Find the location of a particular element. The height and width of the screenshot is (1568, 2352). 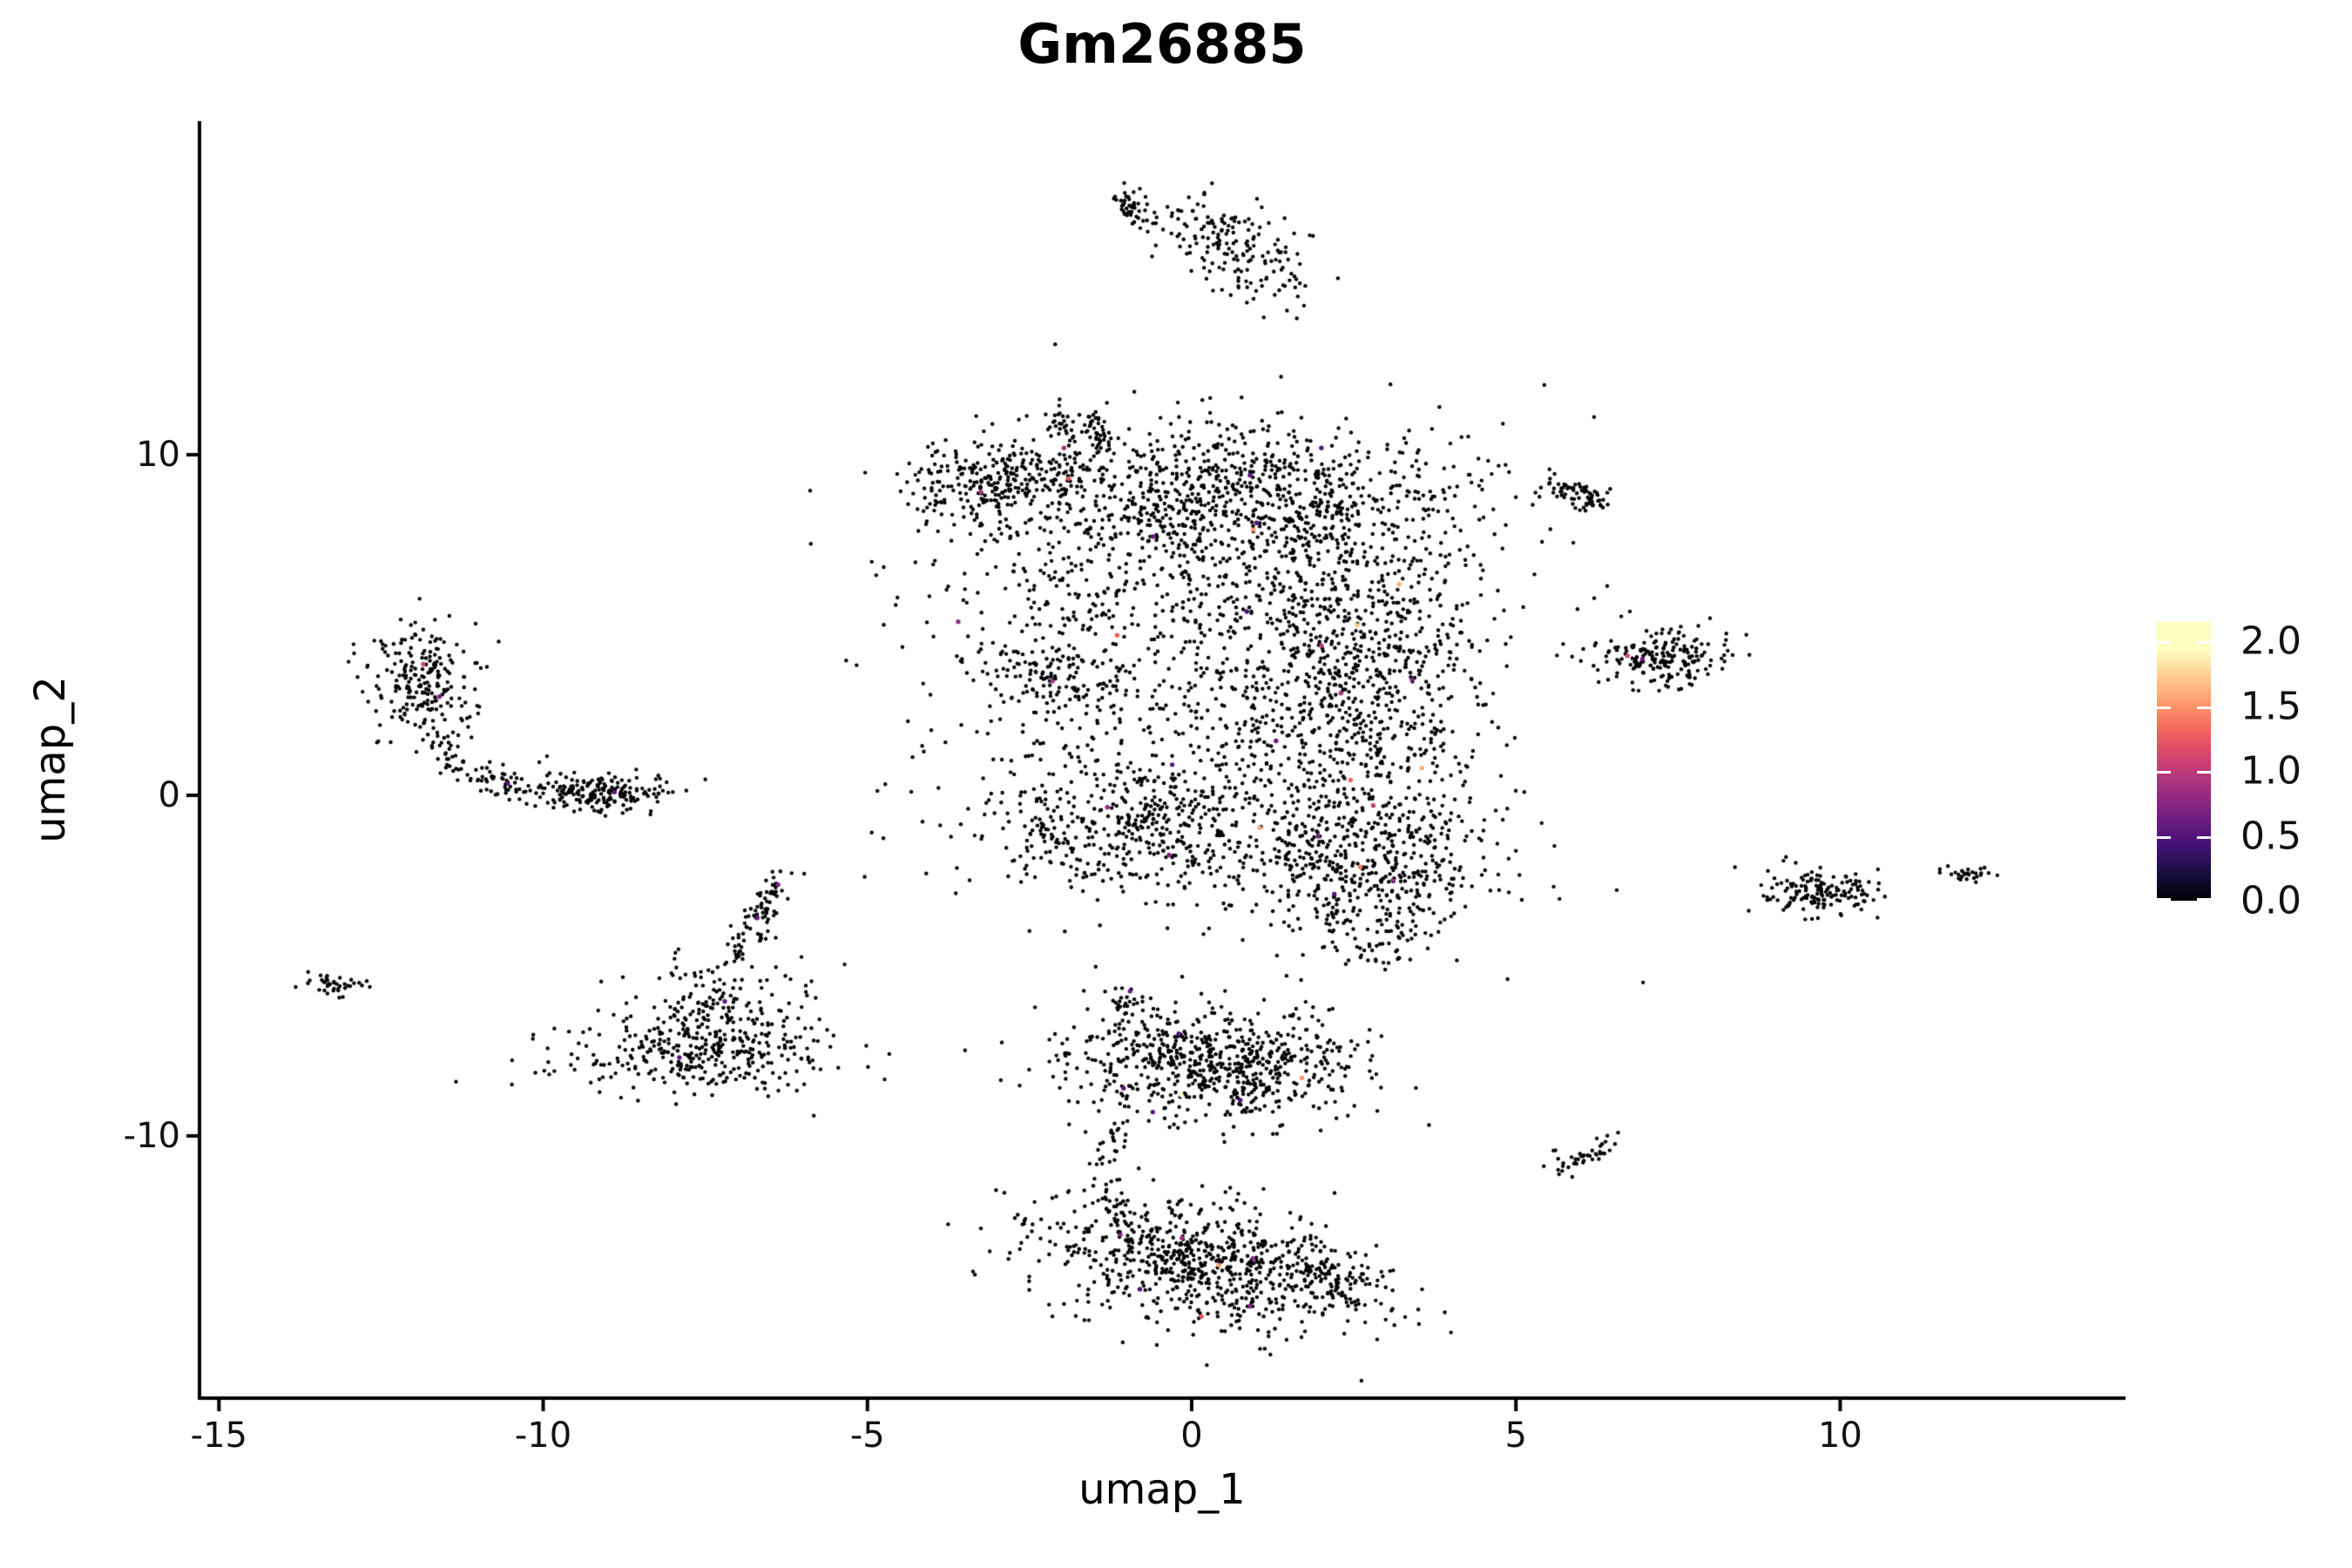

y-tick-label: 0 is located at coordinates (169, 795).